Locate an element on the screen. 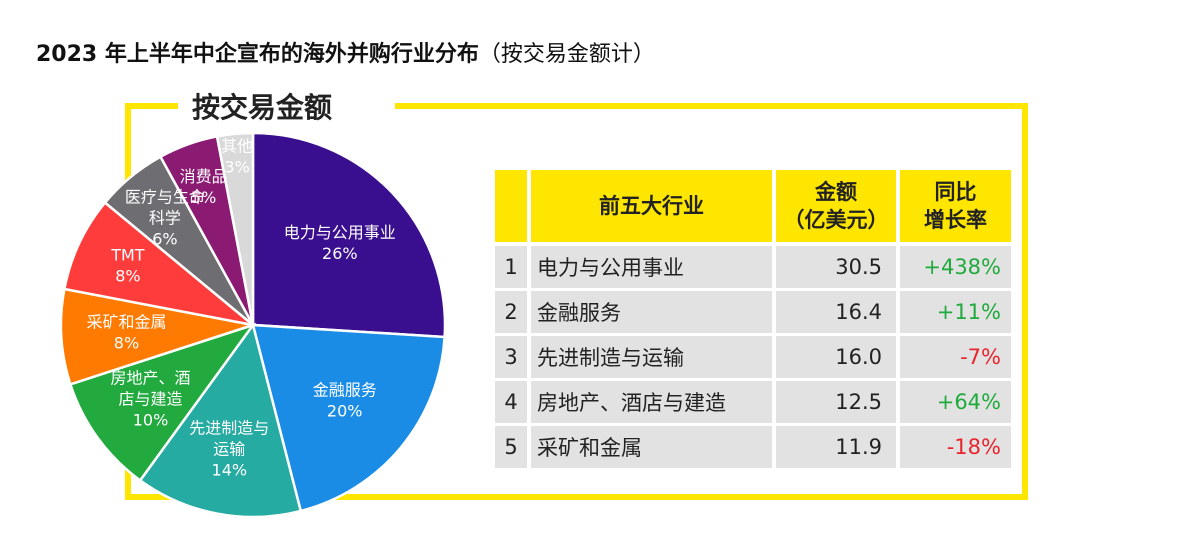 The image size is (1180, 548). row-rank: 5 is located at coordinates (511, 447).